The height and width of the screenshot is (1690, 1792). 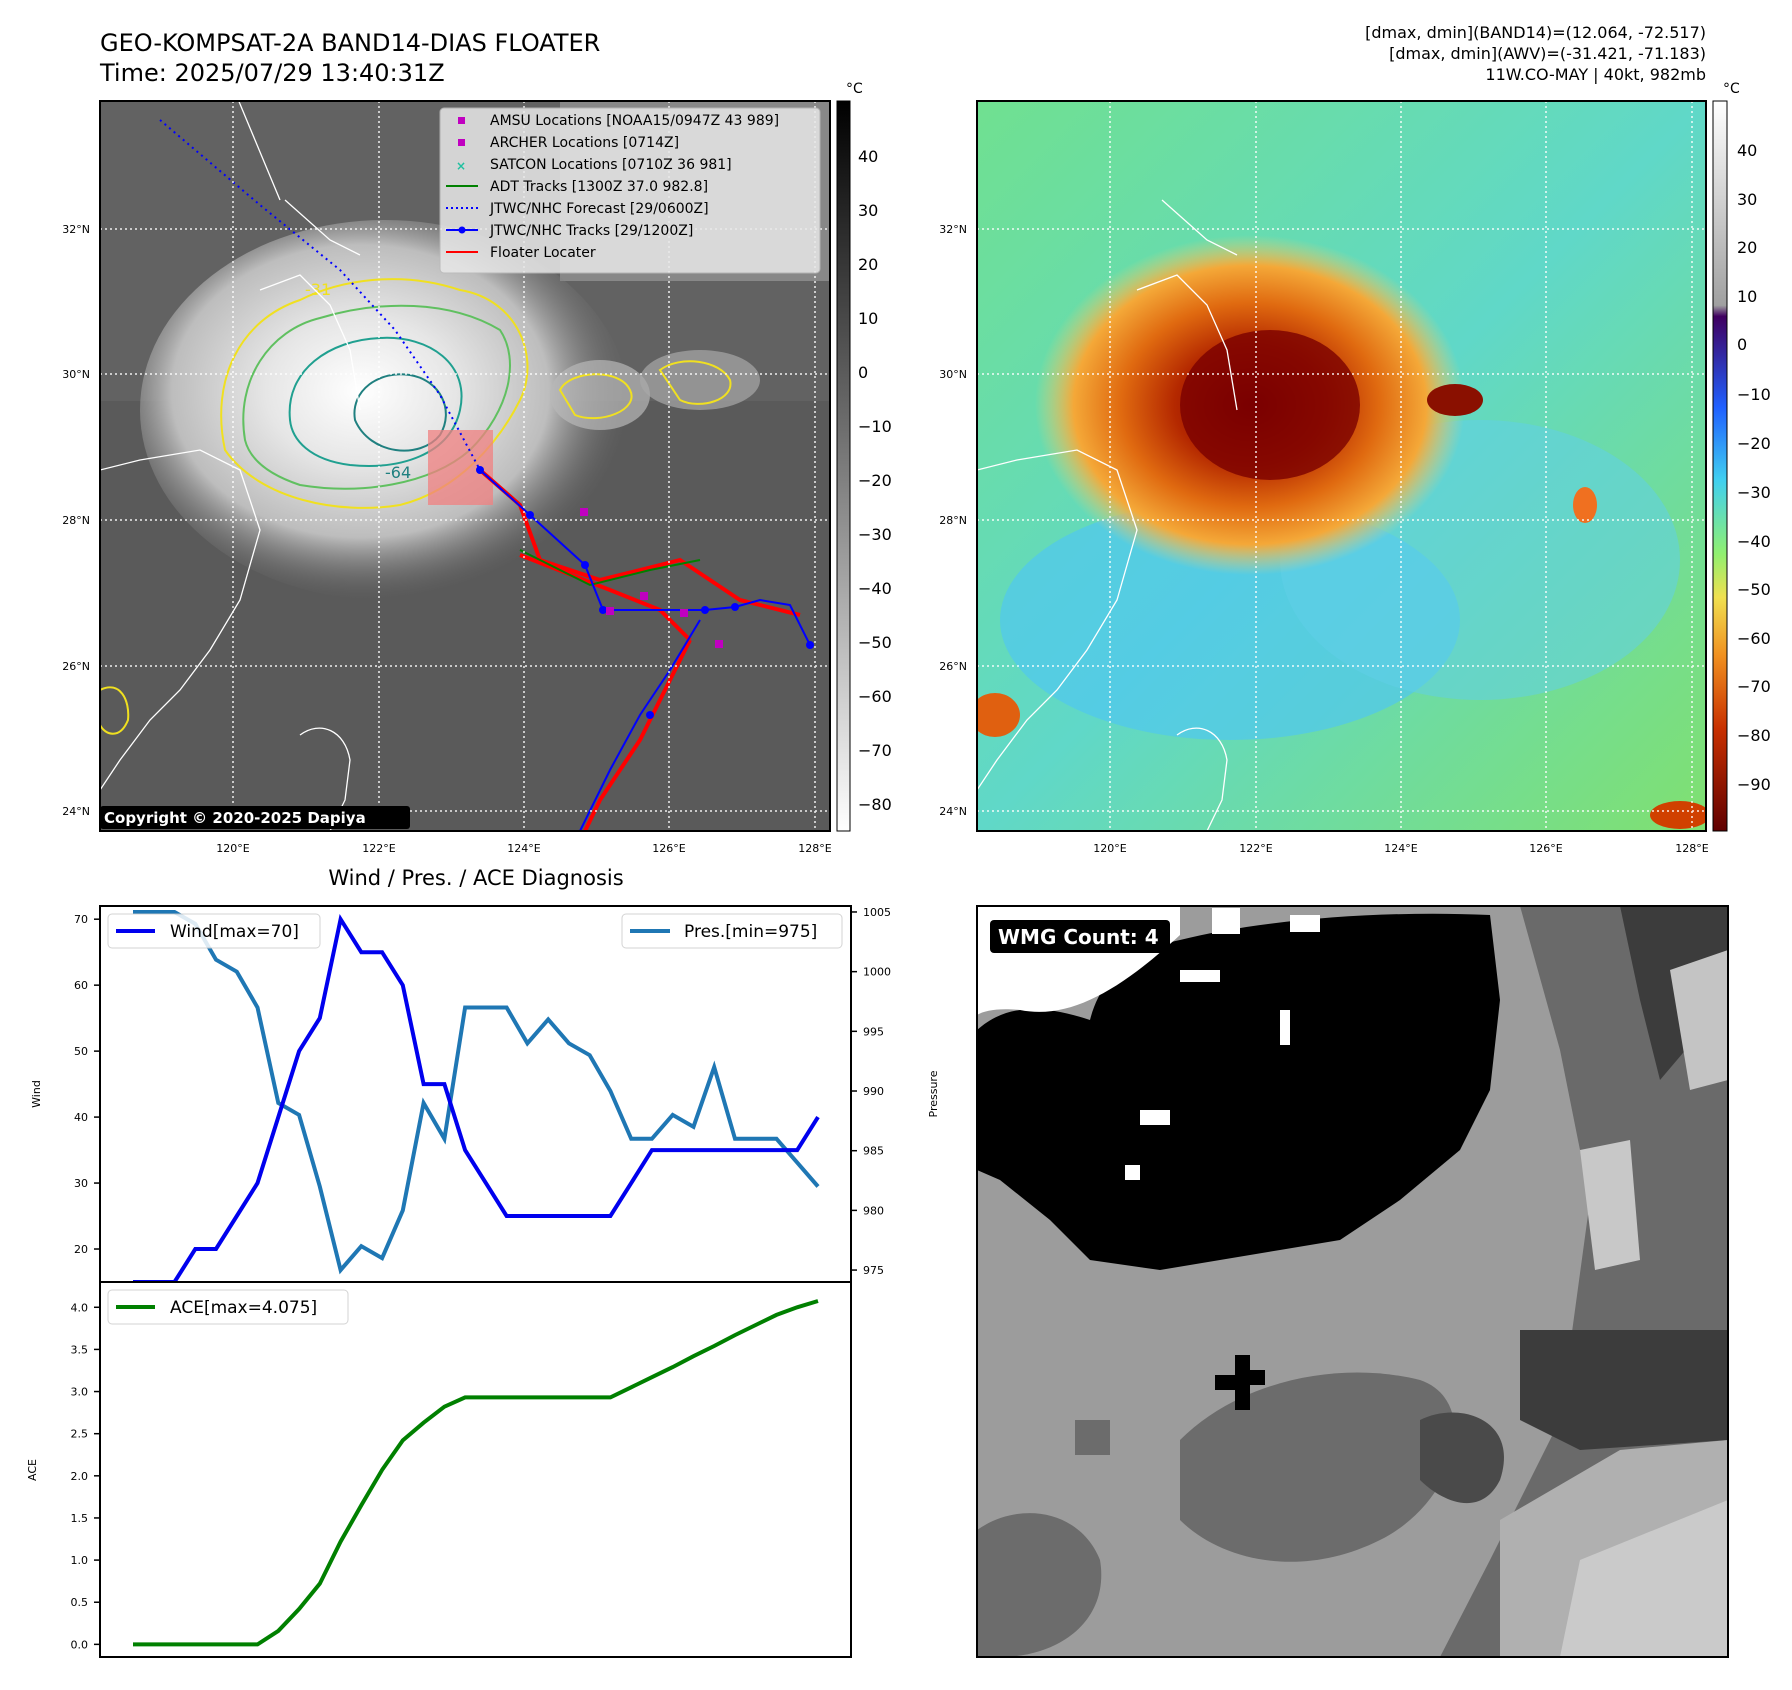 I want to click on axis-tick-label: 30, so click(x=81, y=1183).